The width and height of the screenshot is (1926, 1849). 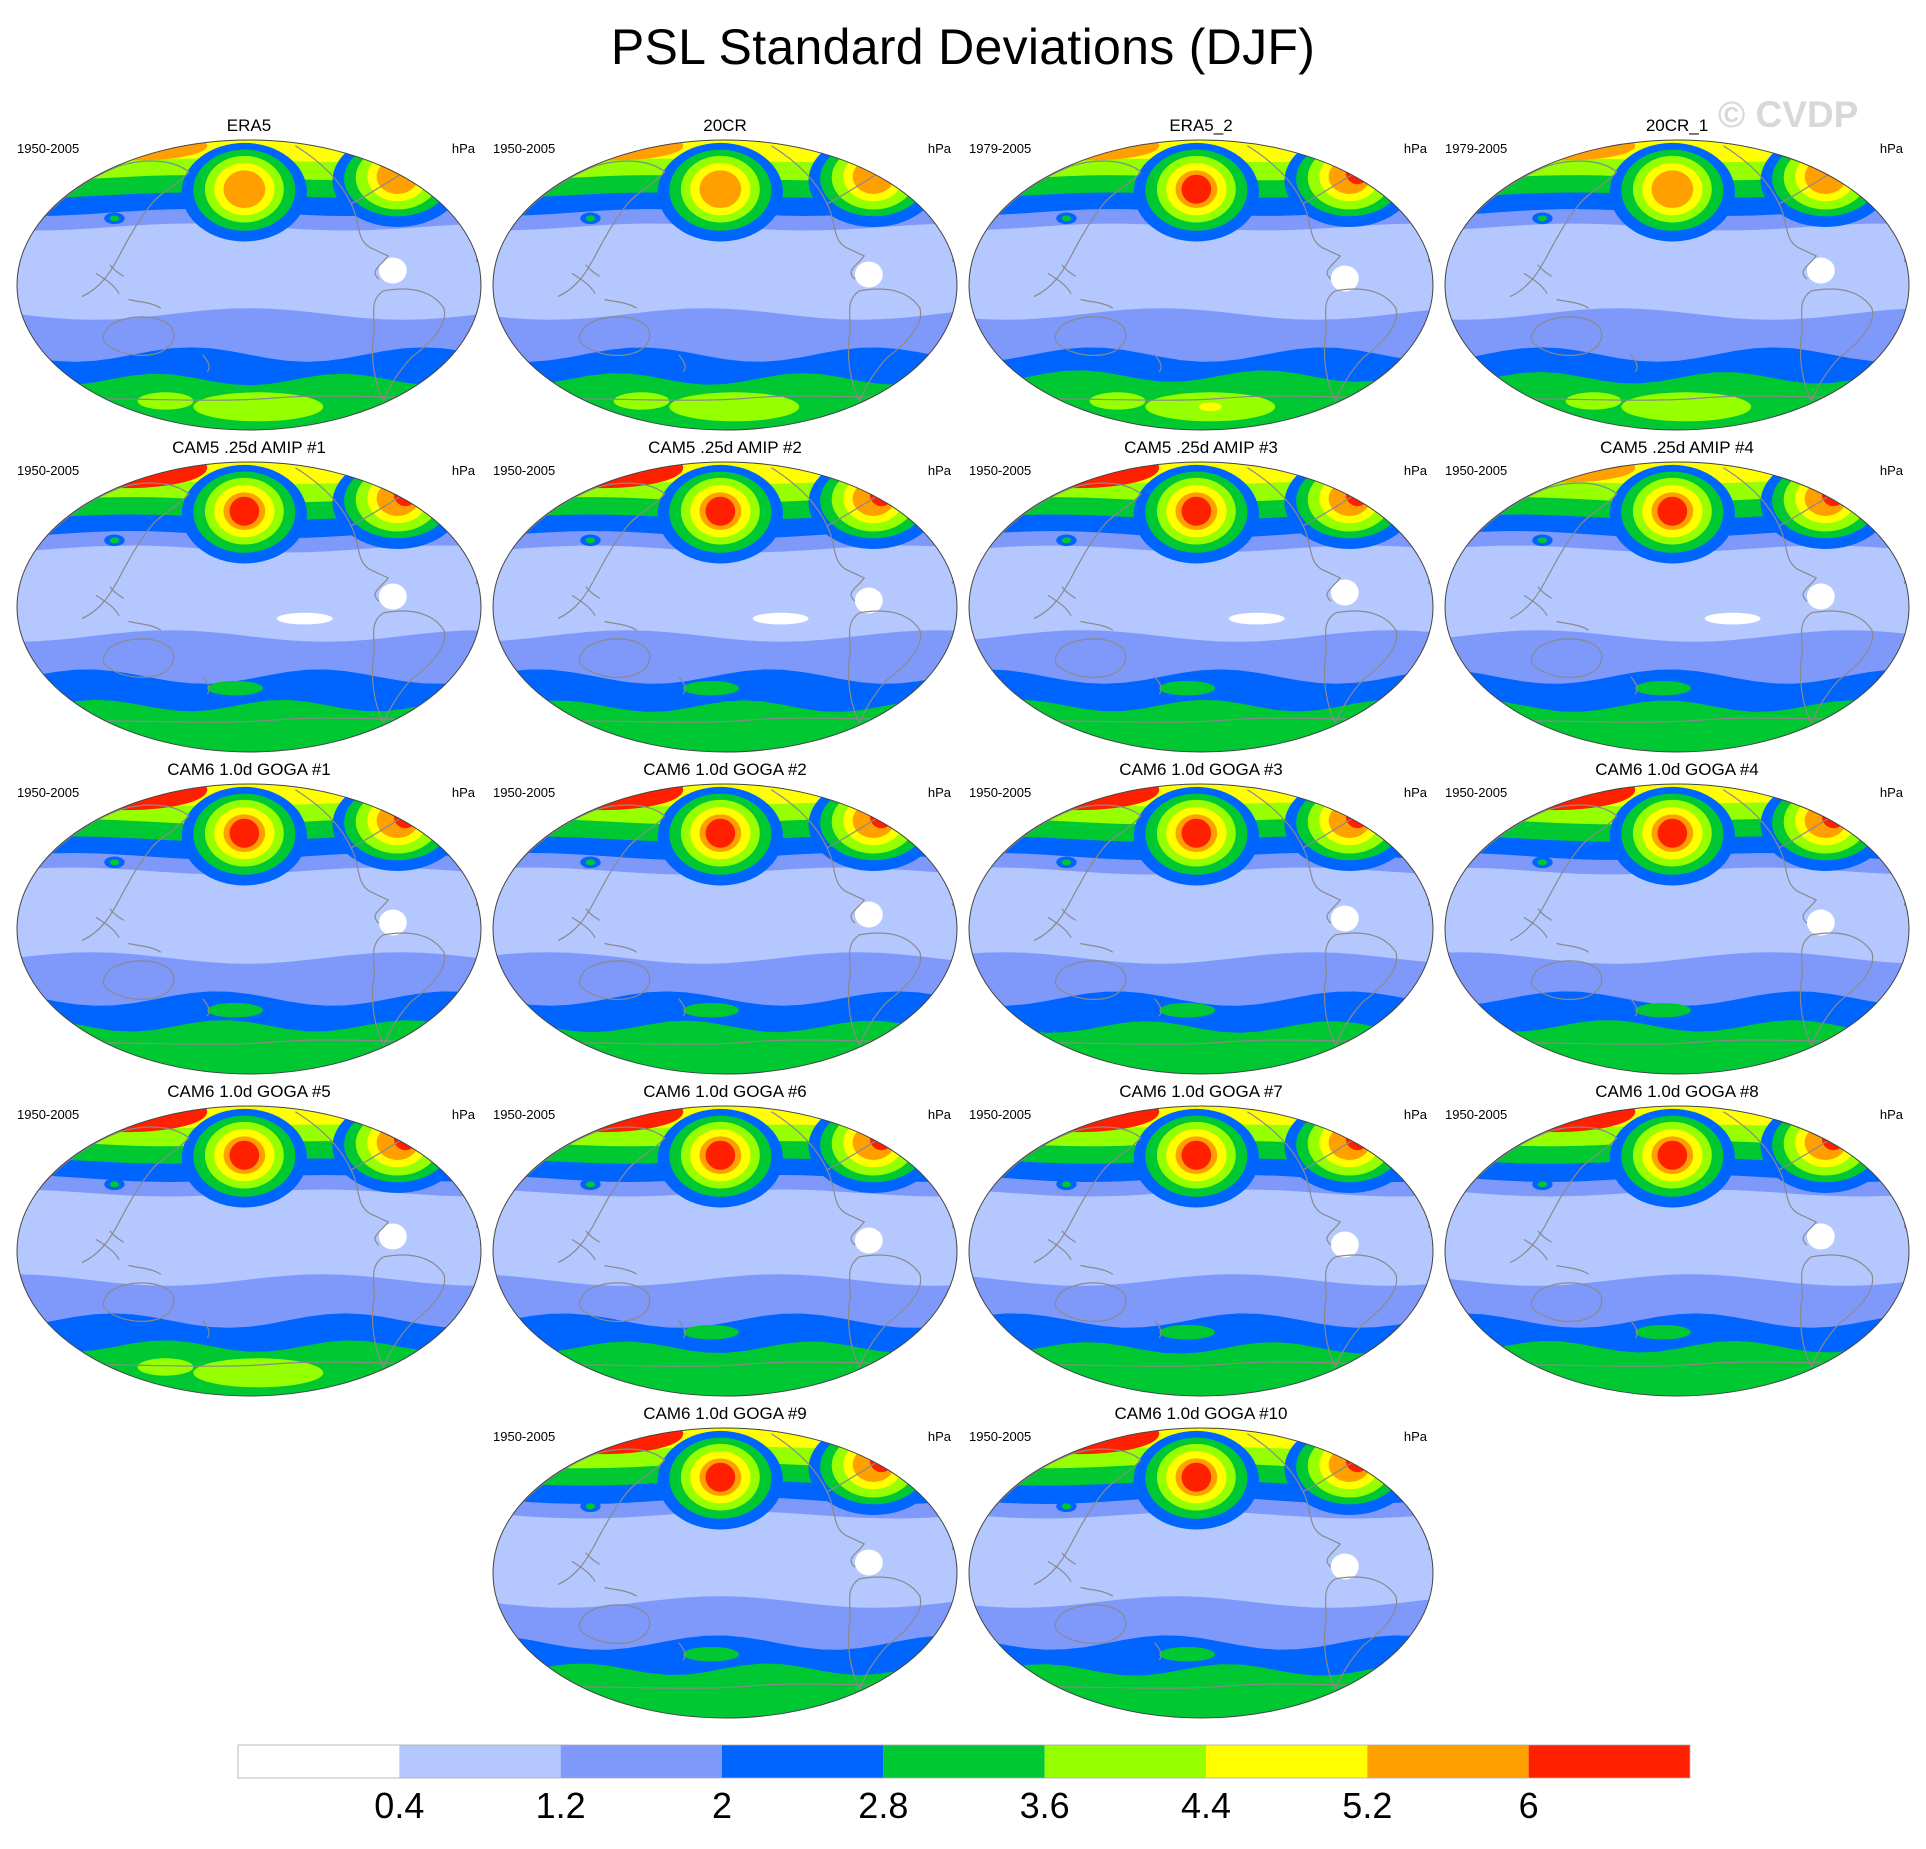 I want to click on panel-title: CAM5 .25d AMIP #3, so click(x=1201, y=447).